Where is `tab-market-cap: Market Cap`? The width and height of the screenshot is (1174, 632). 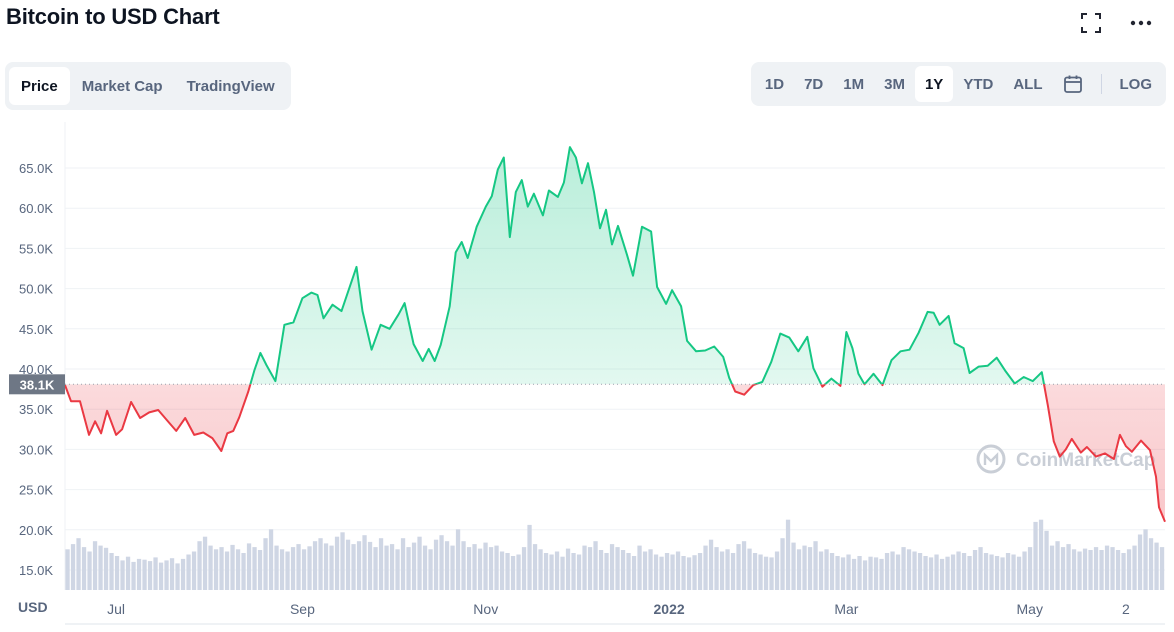 tab-market-cap: Market Cap is located at coordinates (122, 86).